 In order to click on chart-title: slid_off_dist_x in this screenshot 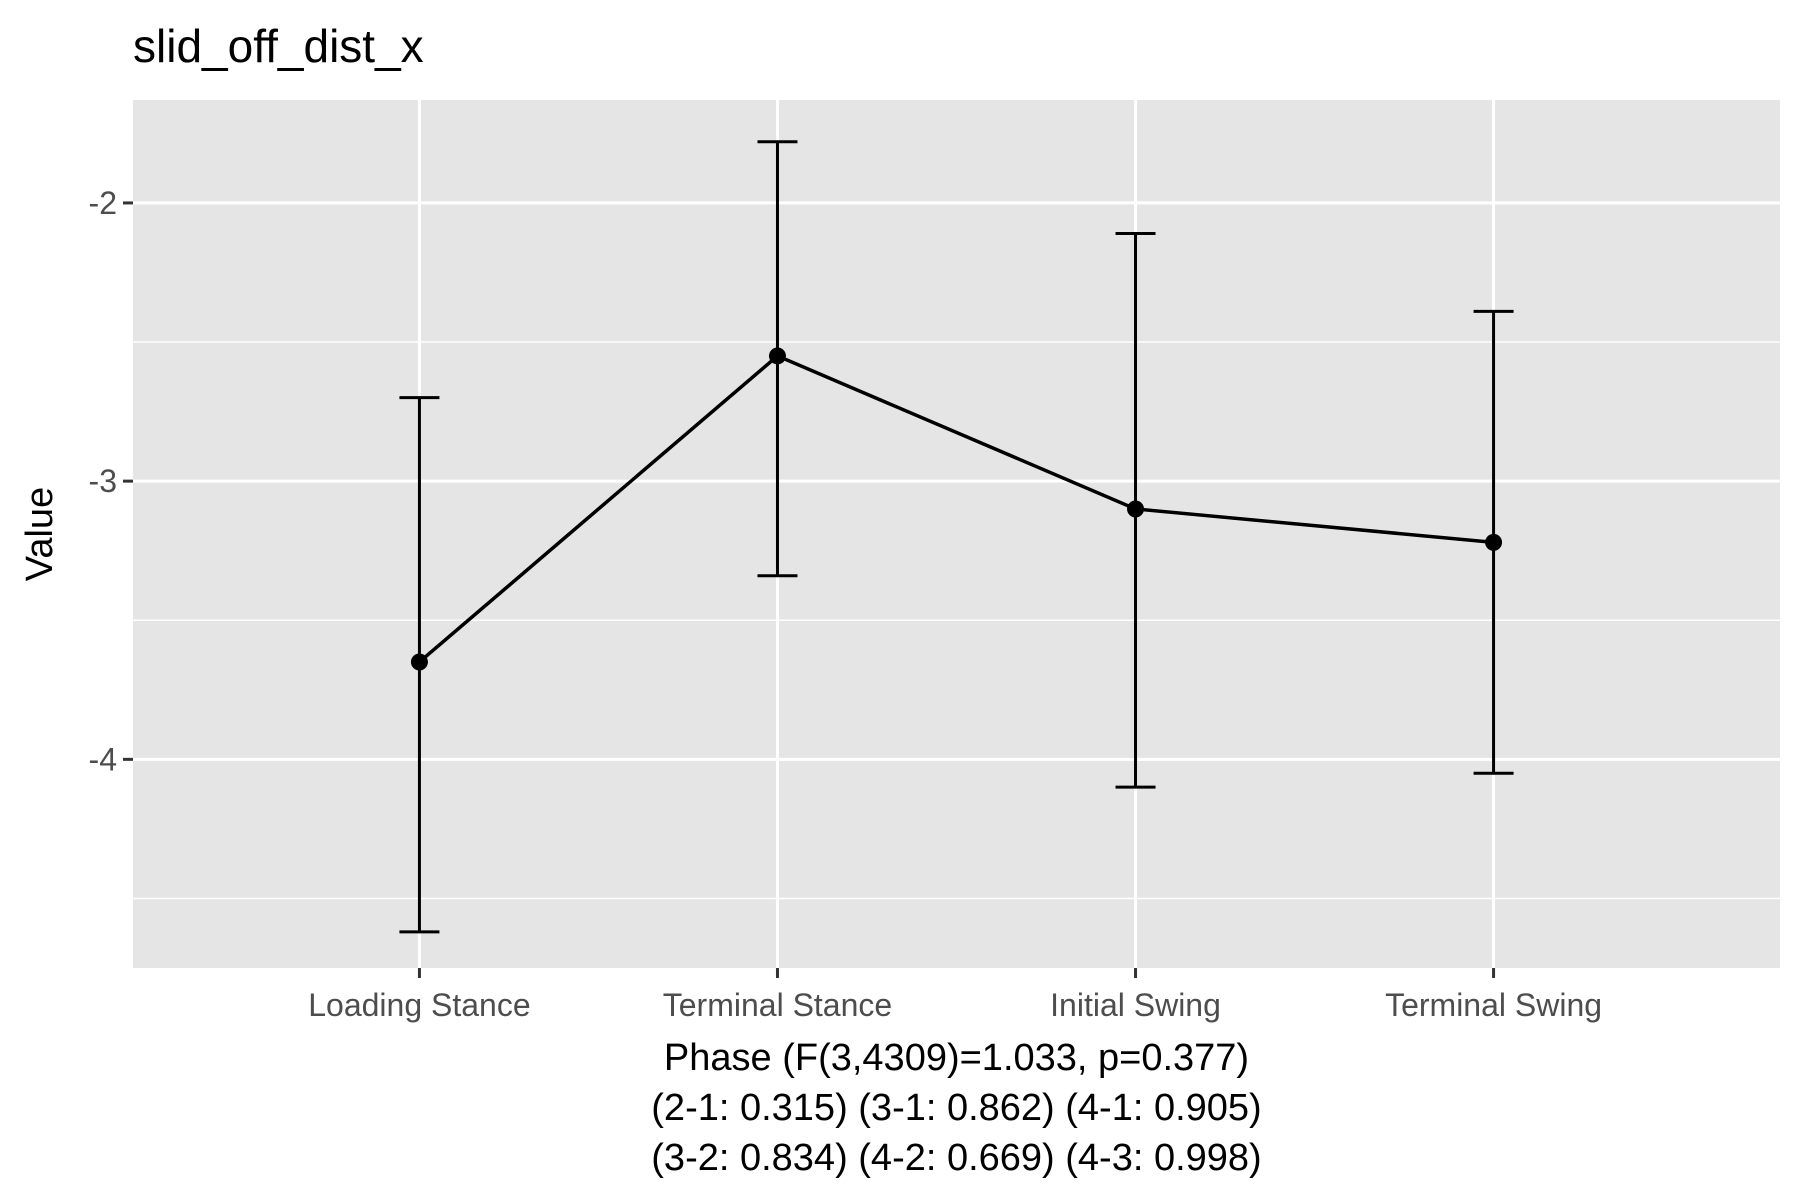, I will do `click(278, 46)`.